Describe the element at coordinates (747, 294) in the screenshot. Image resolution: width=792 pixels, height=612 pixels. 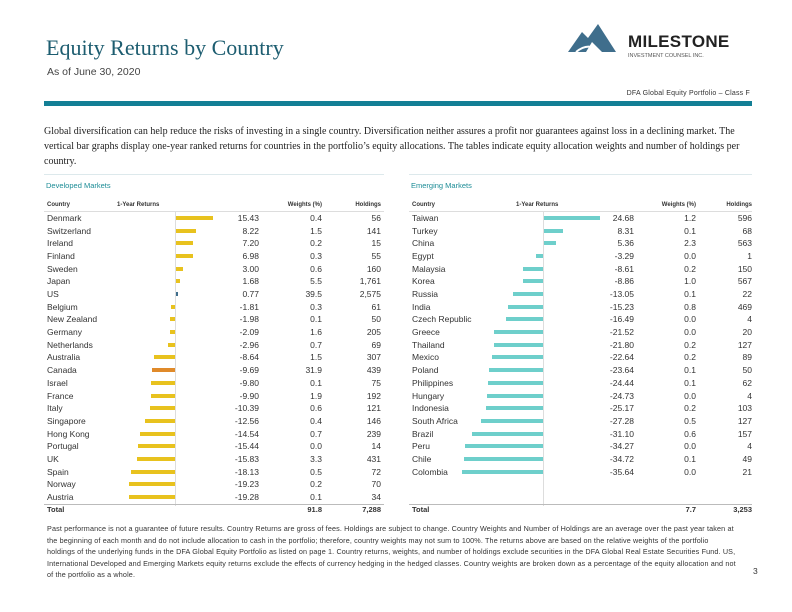
I see `holdings-value: 22` at that location.